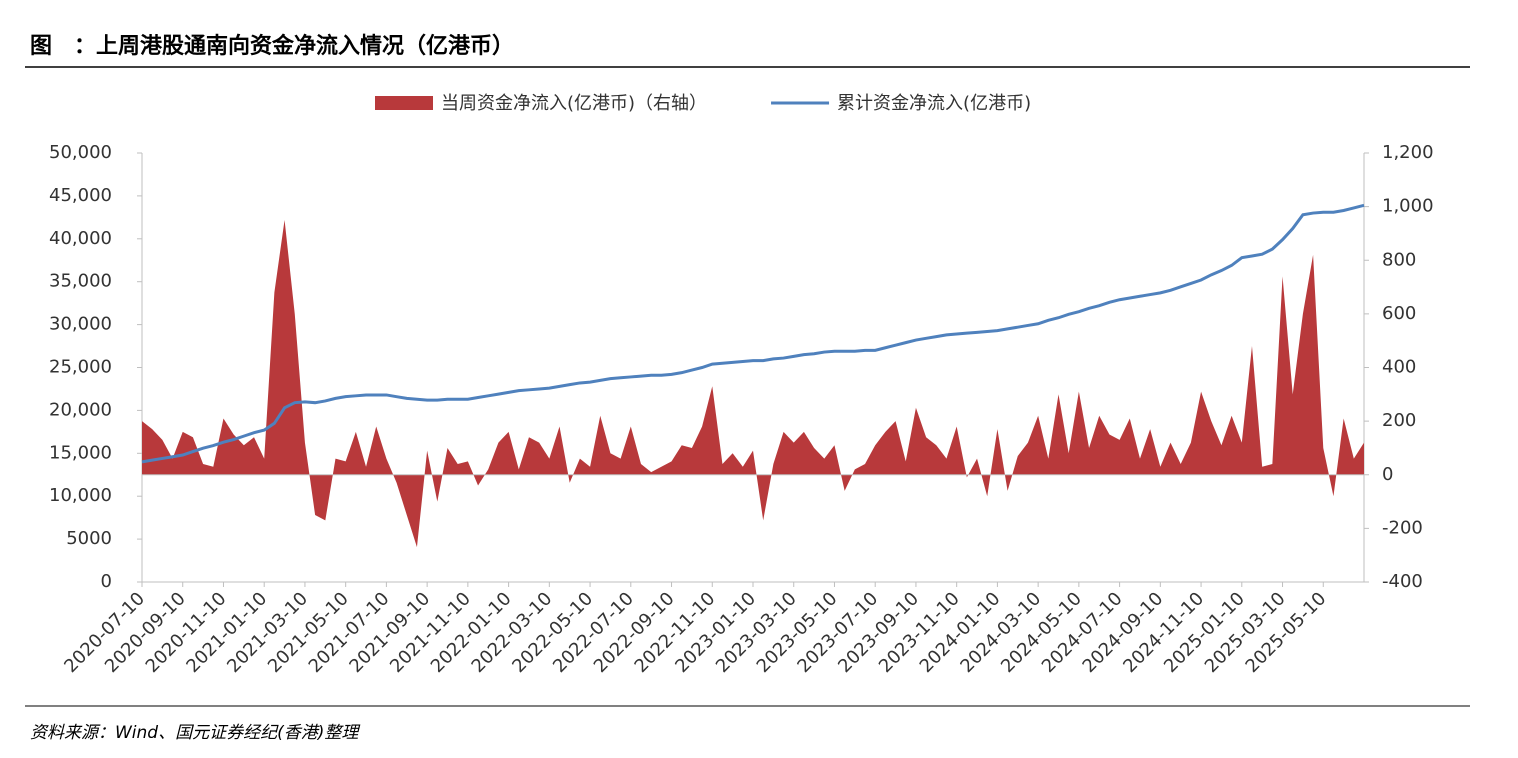  Describe the element at coordinates (272, 46) in the screenshot. I see `chart-title: 图 ：上周港股通南向资金净流入情况（亿港币）` at that location.